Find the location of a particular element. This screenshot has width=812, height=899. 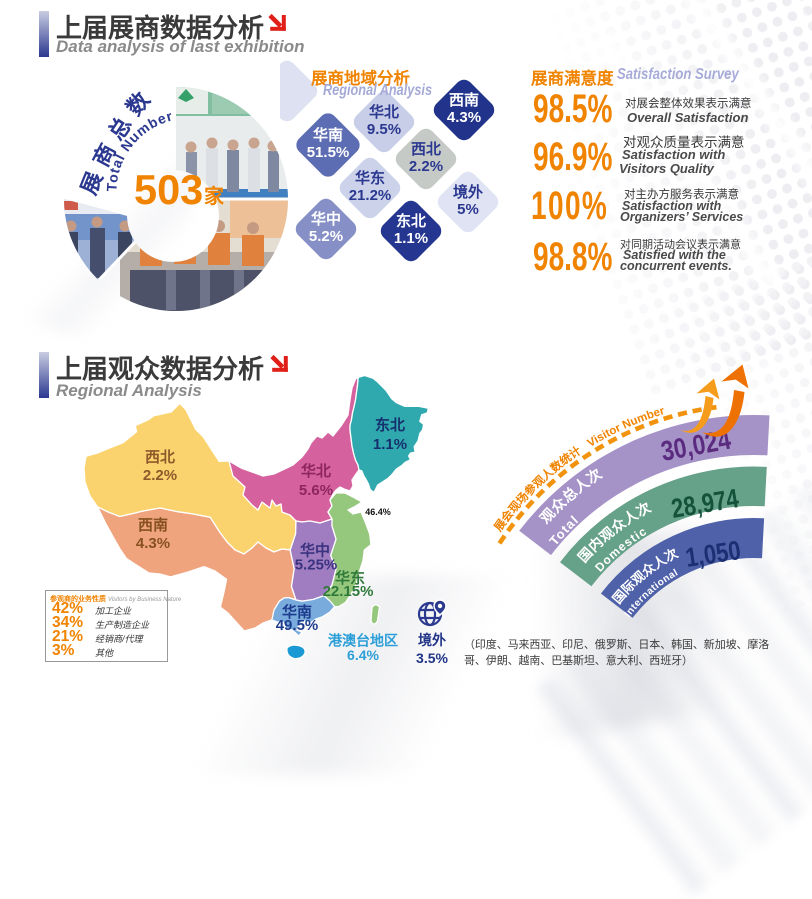

svg-text: 港澳台地区 is located at coordinates (363, 641).